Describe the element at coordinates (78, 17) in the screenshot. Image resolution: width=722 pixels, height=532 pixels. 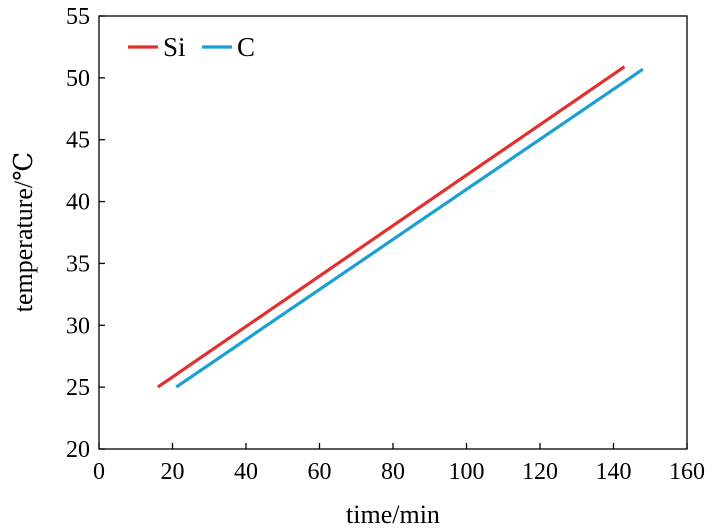
I see `y-tick-label: 55` at that location.